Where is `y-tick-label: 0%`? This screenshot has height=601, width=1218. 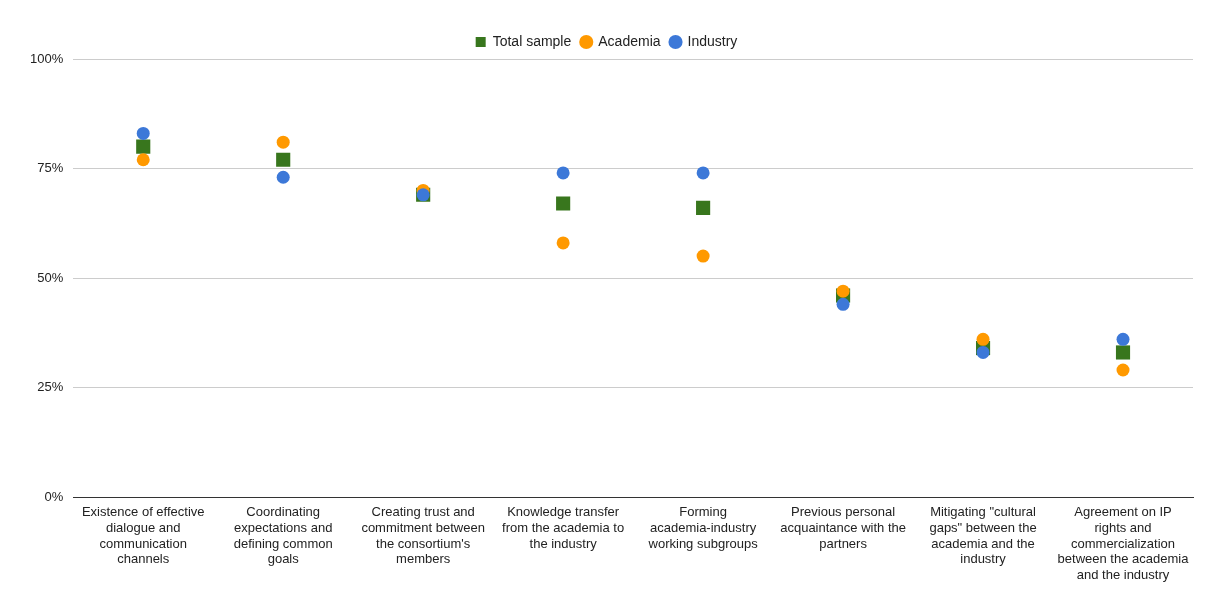
y-tick-label: 0% is located at coordinates (54, 496).